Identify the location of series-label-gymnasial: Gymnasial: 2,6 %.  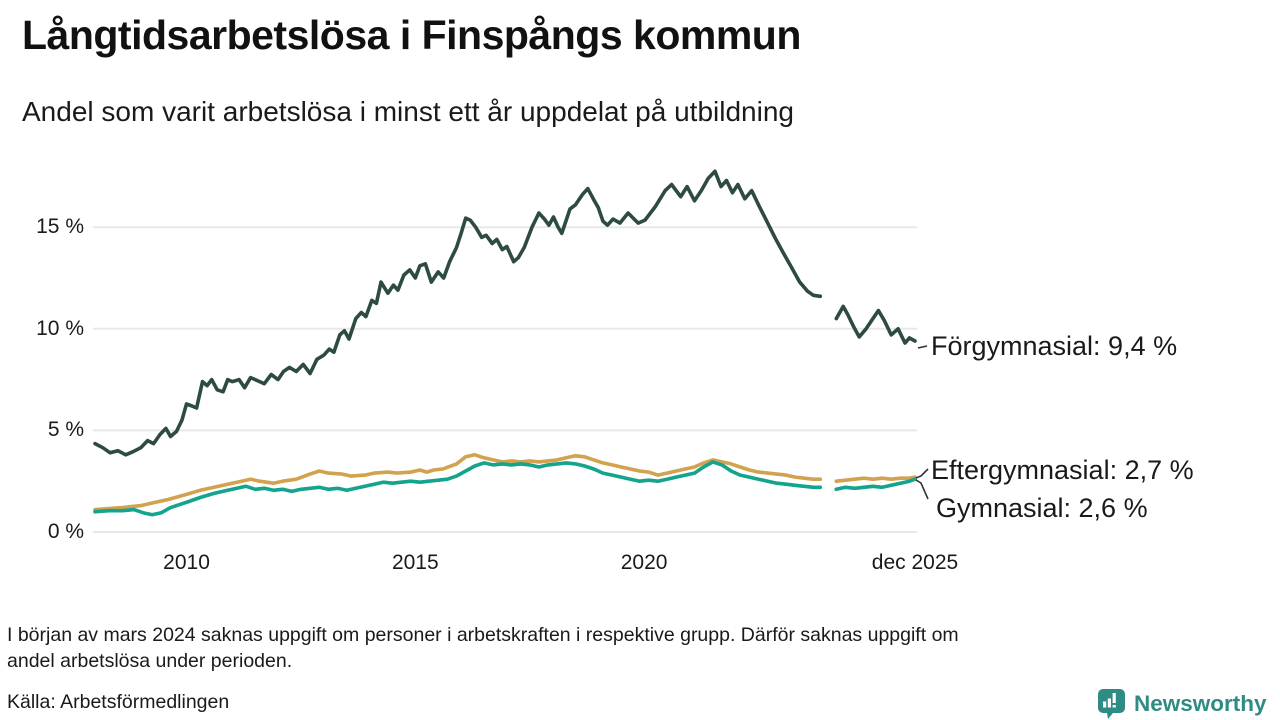
(1042, 508).